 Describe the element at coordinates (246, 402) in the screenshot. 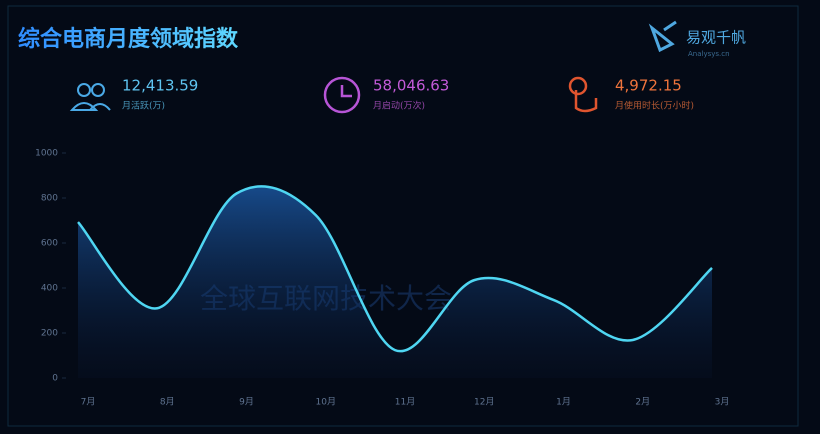

I see `x-tick-label: 9月` at that location.